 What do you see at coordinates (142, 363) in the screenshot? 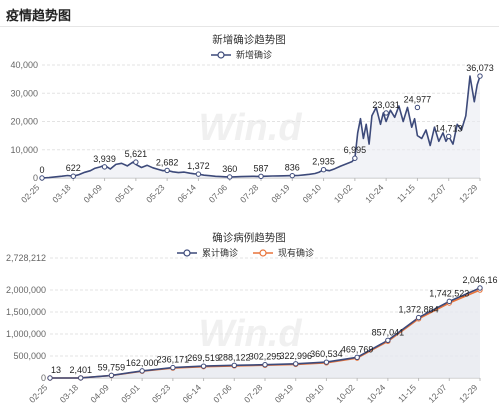
I see `data-label: 162,000` at bounding box center [142, 363].